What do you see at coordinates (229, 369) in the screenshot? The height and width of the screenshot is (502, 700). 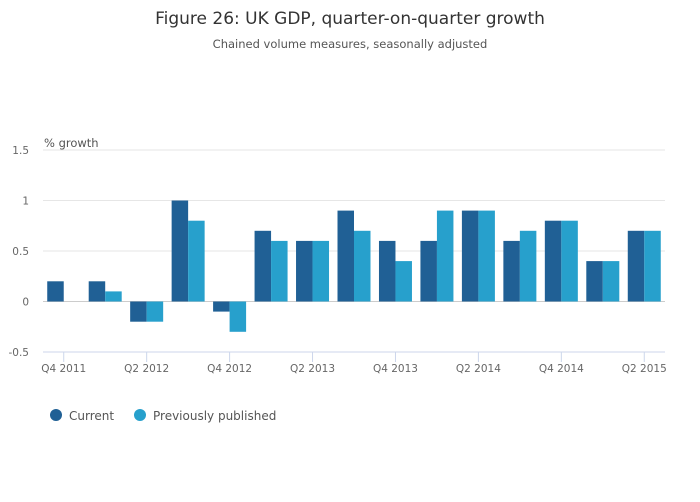 I see `x-tick-label: Q4 2012` at bounding box center [229, 369].